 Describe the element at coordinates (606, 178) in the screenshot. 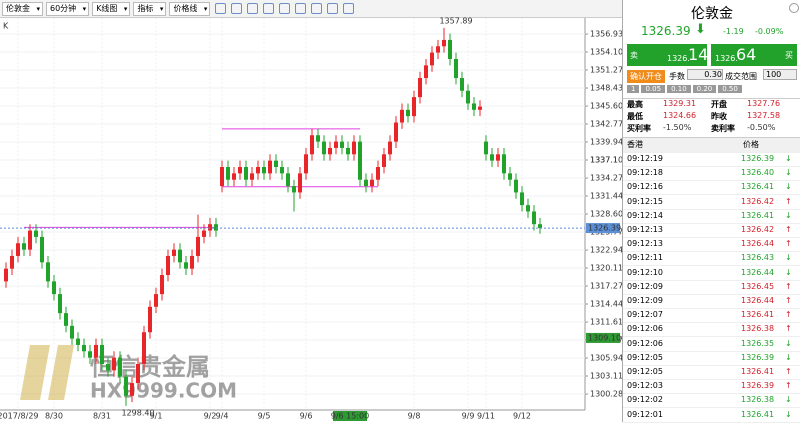

I see `y-tick-label: 1334.27` at that location.